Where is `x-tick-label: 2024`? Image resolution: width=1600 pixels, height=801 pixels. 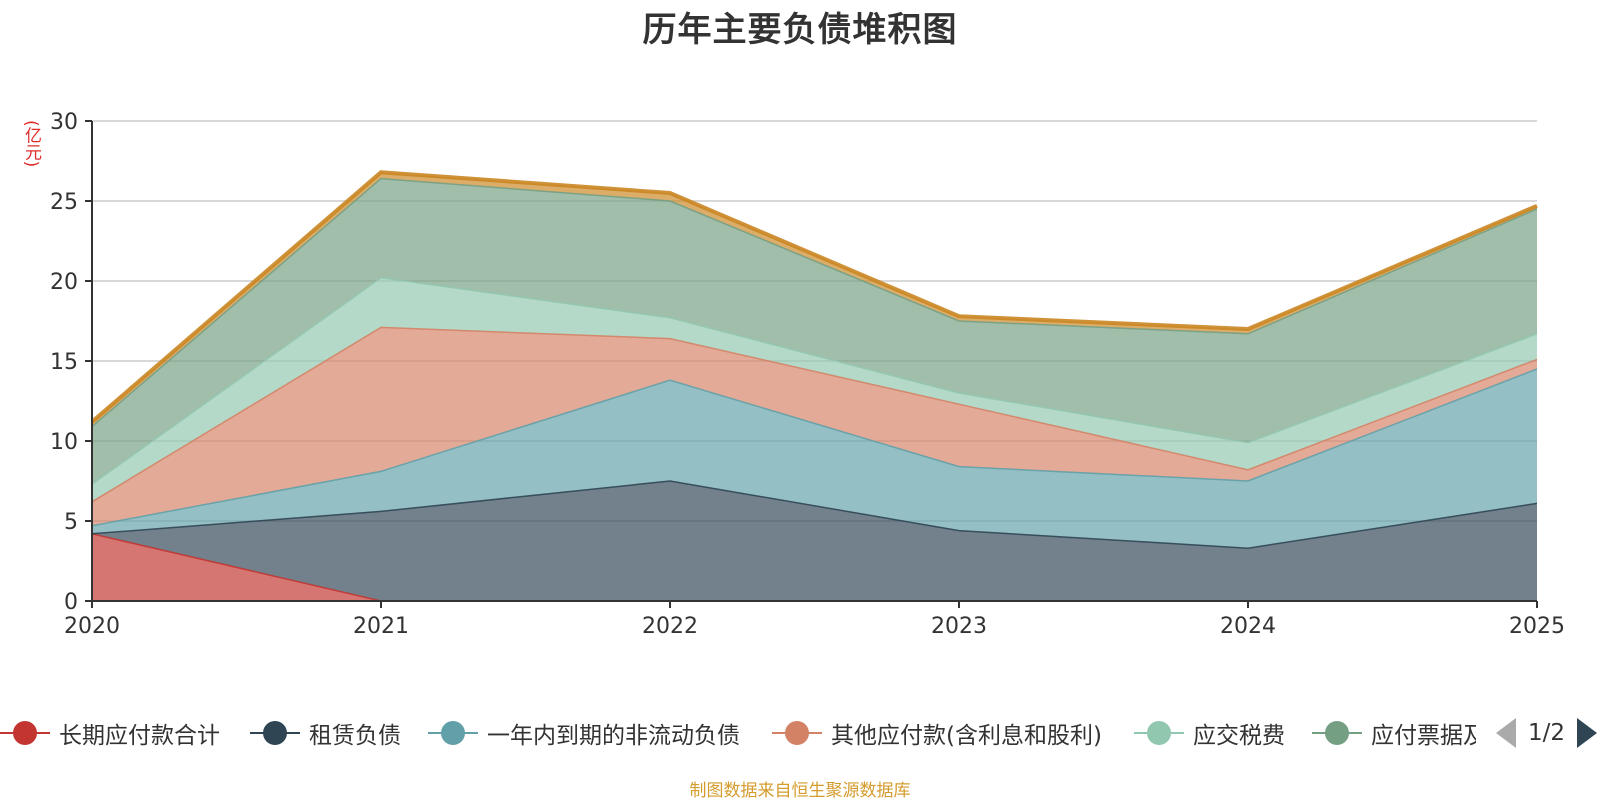 x-tick-label: 2024 is located at coordinates (1248, 626).